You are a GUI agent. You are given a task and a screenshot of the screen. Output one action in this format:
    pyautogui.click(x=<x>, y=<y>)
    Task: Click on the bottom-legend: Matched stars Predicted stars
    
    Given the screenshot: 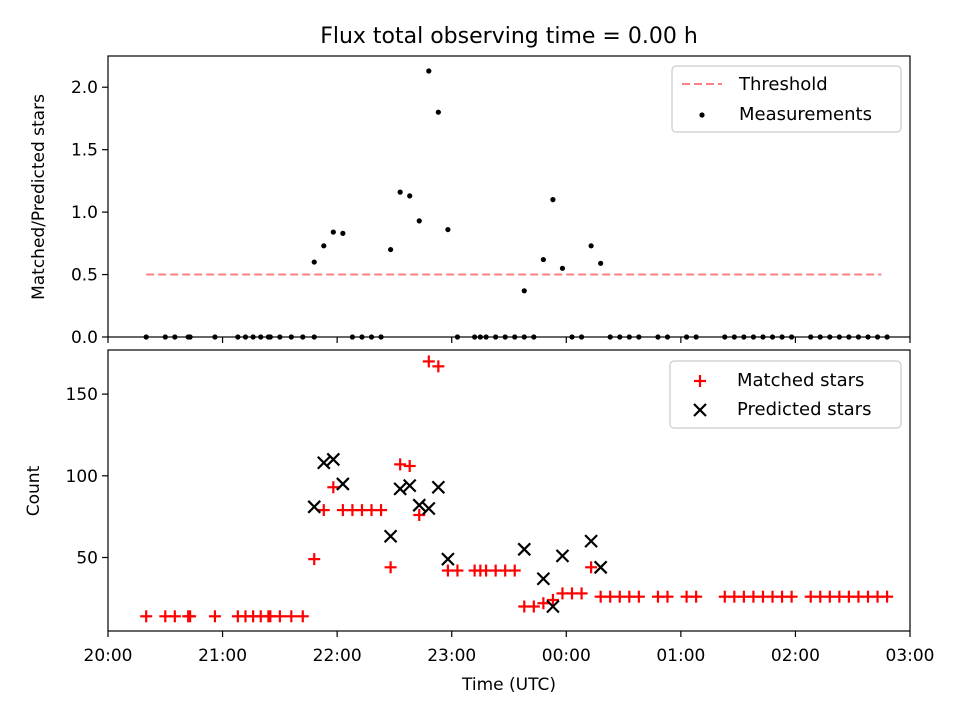 What is the action you would take?
    pyautogui.click(x=785, y=394)
    